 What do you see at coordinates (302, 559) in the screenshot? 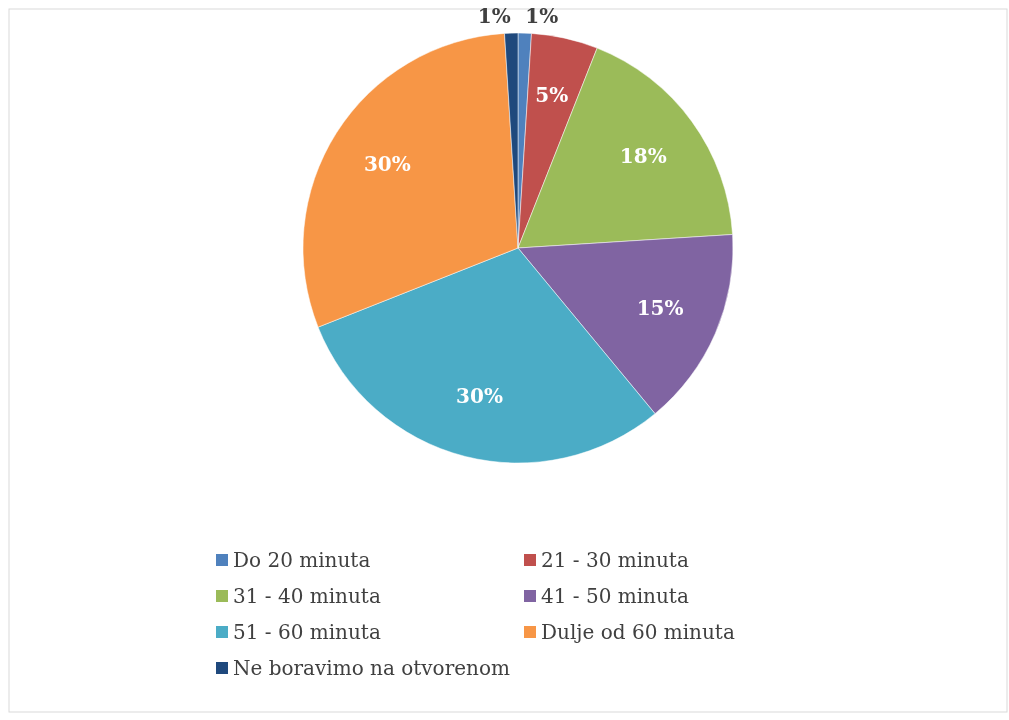
I see `legend-label: Do 20 minuta` at bounding box center [302, 559].